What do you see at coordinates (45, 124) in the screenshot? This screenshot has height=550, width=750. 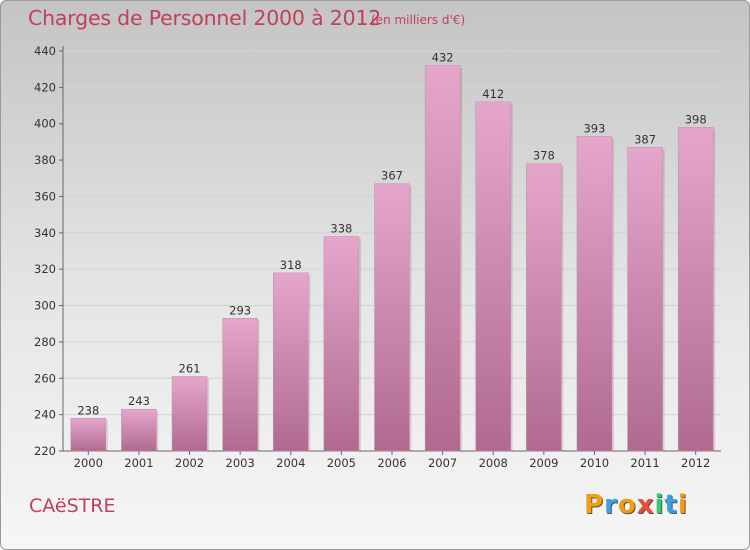 I see `y-tick-label: 400` at bounding box center [45, 124].